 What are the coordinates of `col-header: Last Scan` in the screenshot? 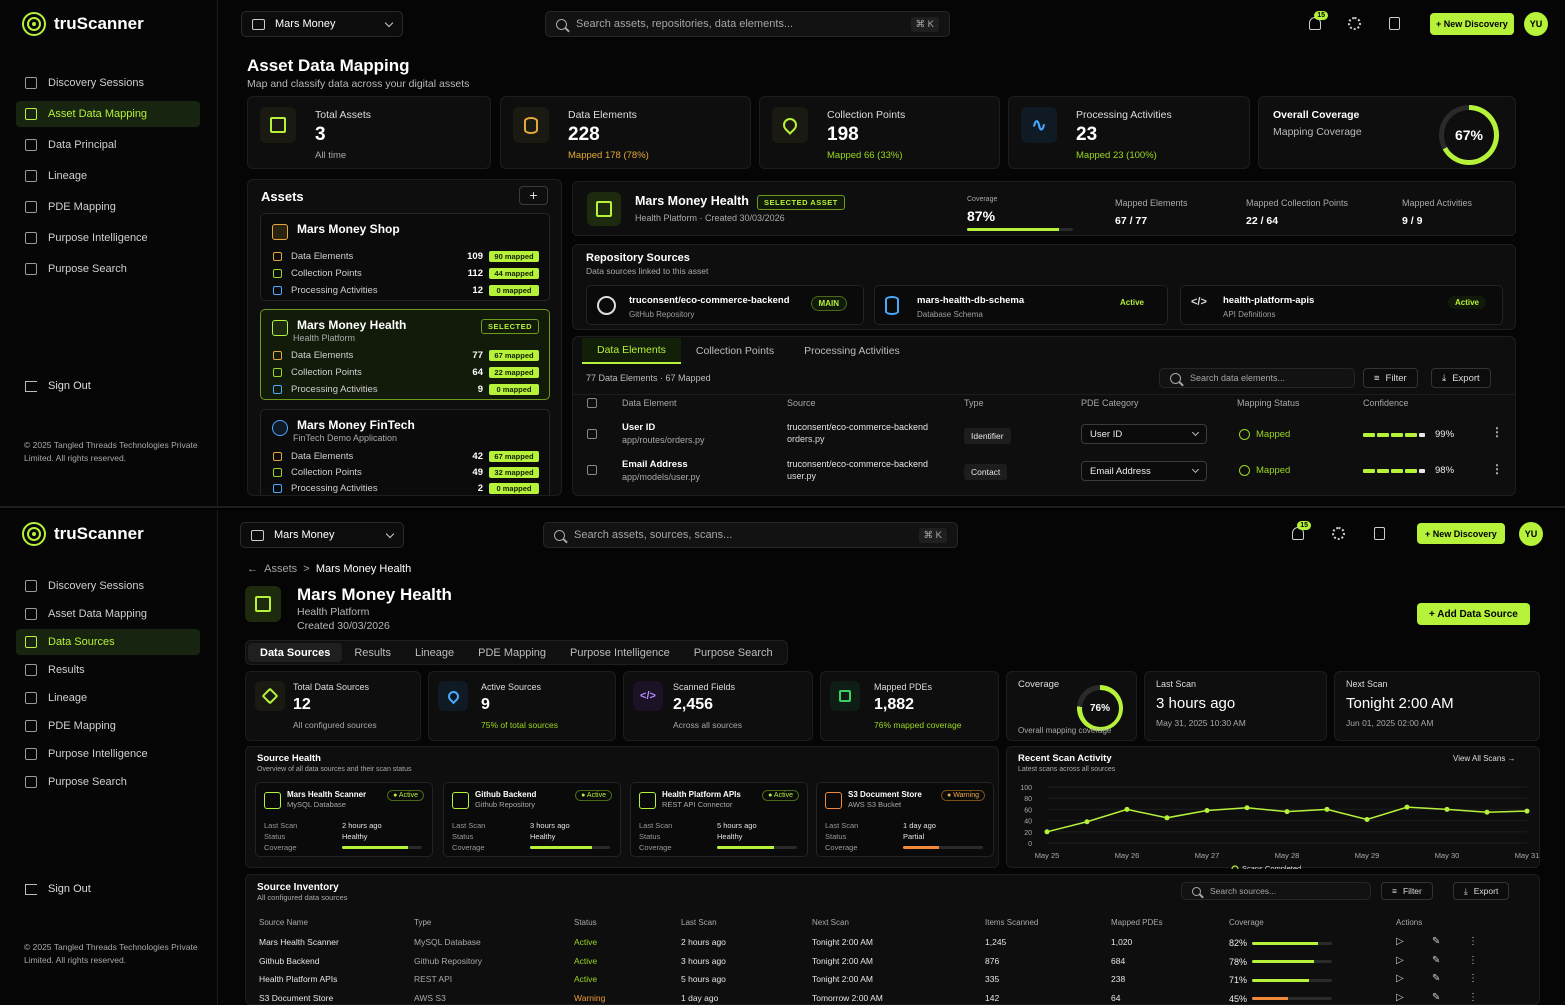 It's located at (699, 922).